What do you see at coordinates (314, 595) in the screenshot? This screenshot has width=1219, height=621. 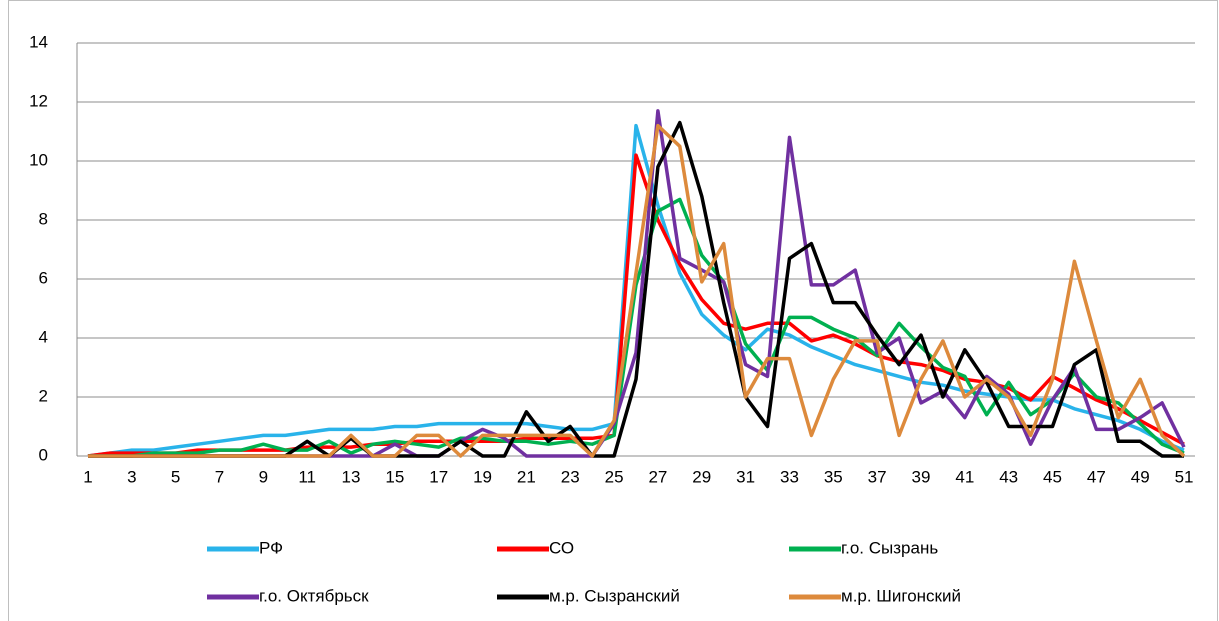 I see `legend-label: г.о. Октябрьск` at bounding box center [314, 595].